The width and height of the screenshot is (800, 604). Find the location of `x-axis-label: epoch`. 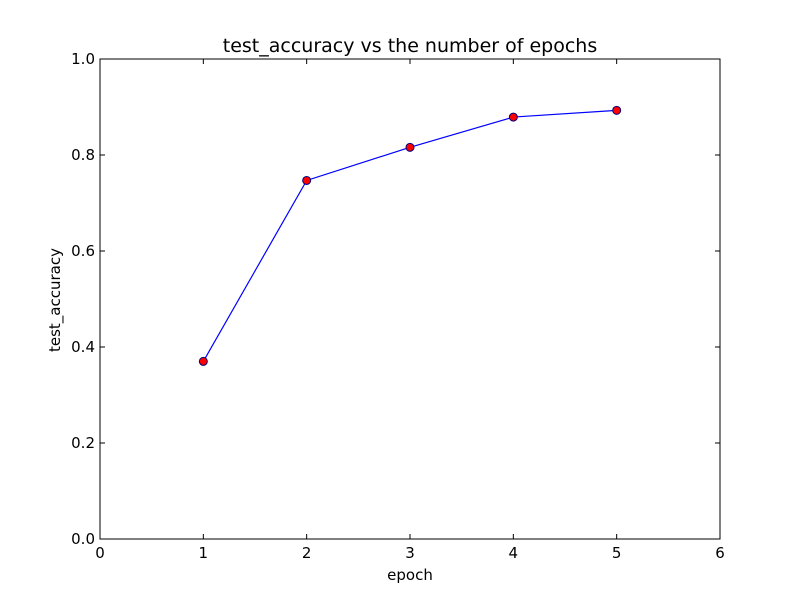

x-axis-label: epoch is located at coordinates (410, 575).